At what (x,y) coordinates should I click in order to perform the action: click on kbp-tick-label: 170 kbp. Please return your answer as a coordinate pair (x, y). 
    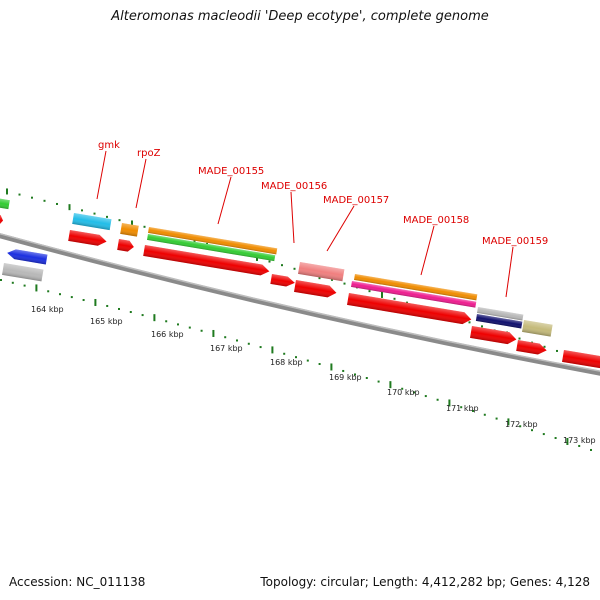
    Looking at the image, I should click on (403, 392).